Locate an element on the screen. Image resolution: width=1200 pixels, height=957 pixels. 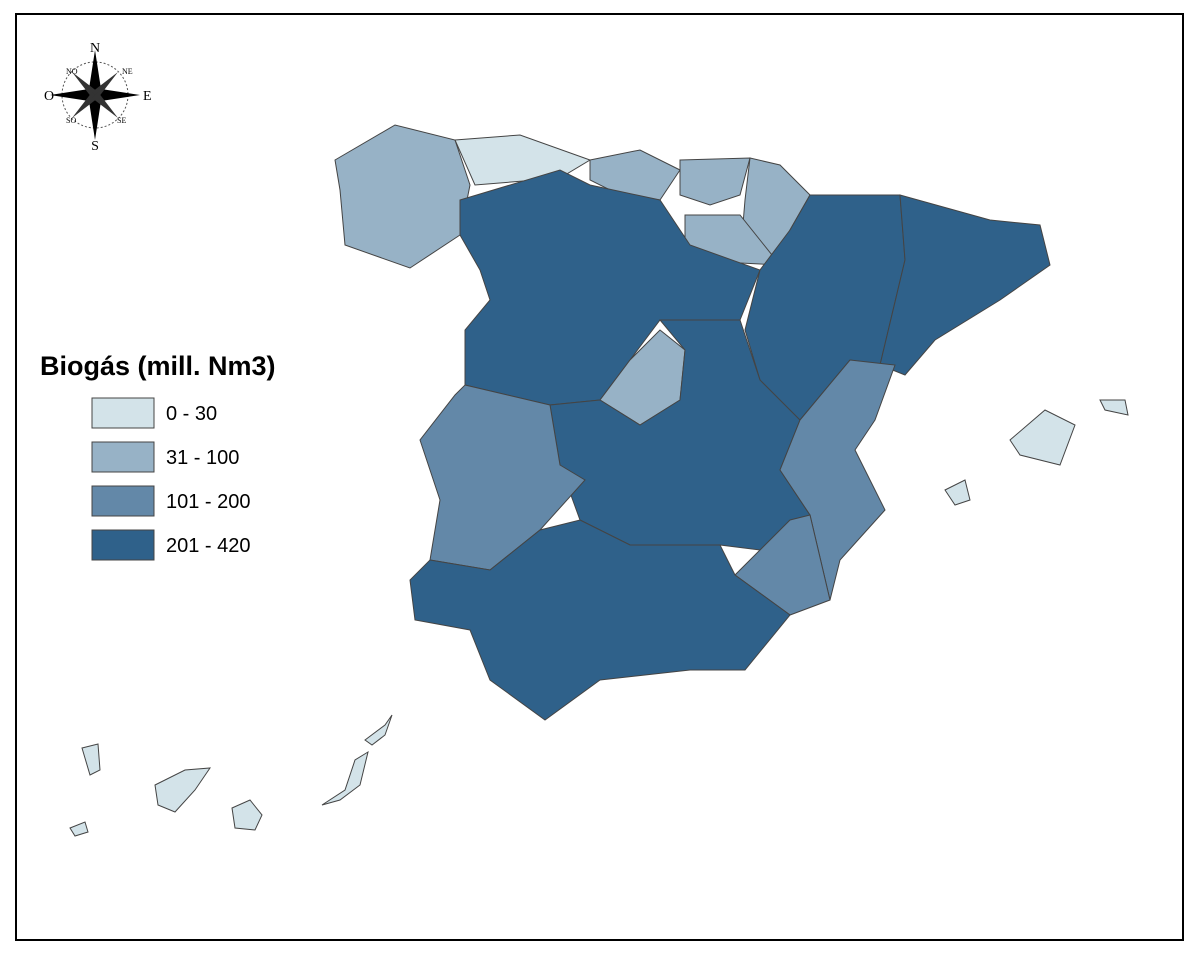
legend-label: 101 - 200 is located at coordinates (208, 502).